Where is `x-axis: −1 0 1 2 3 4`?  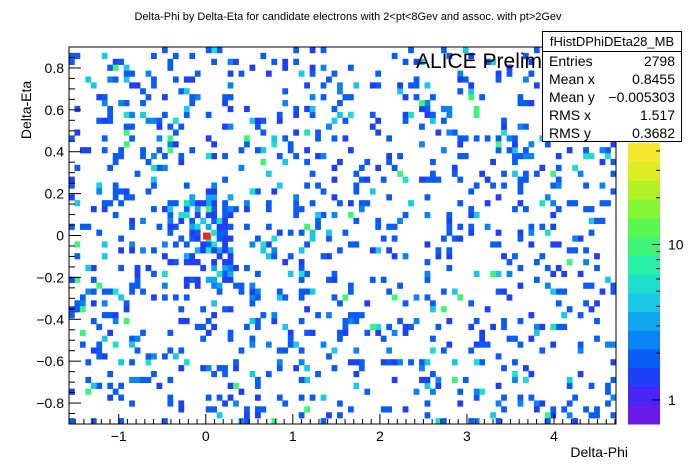 x-axis: −1 0 1 2 3 4 is located at coordinates (345, 429).